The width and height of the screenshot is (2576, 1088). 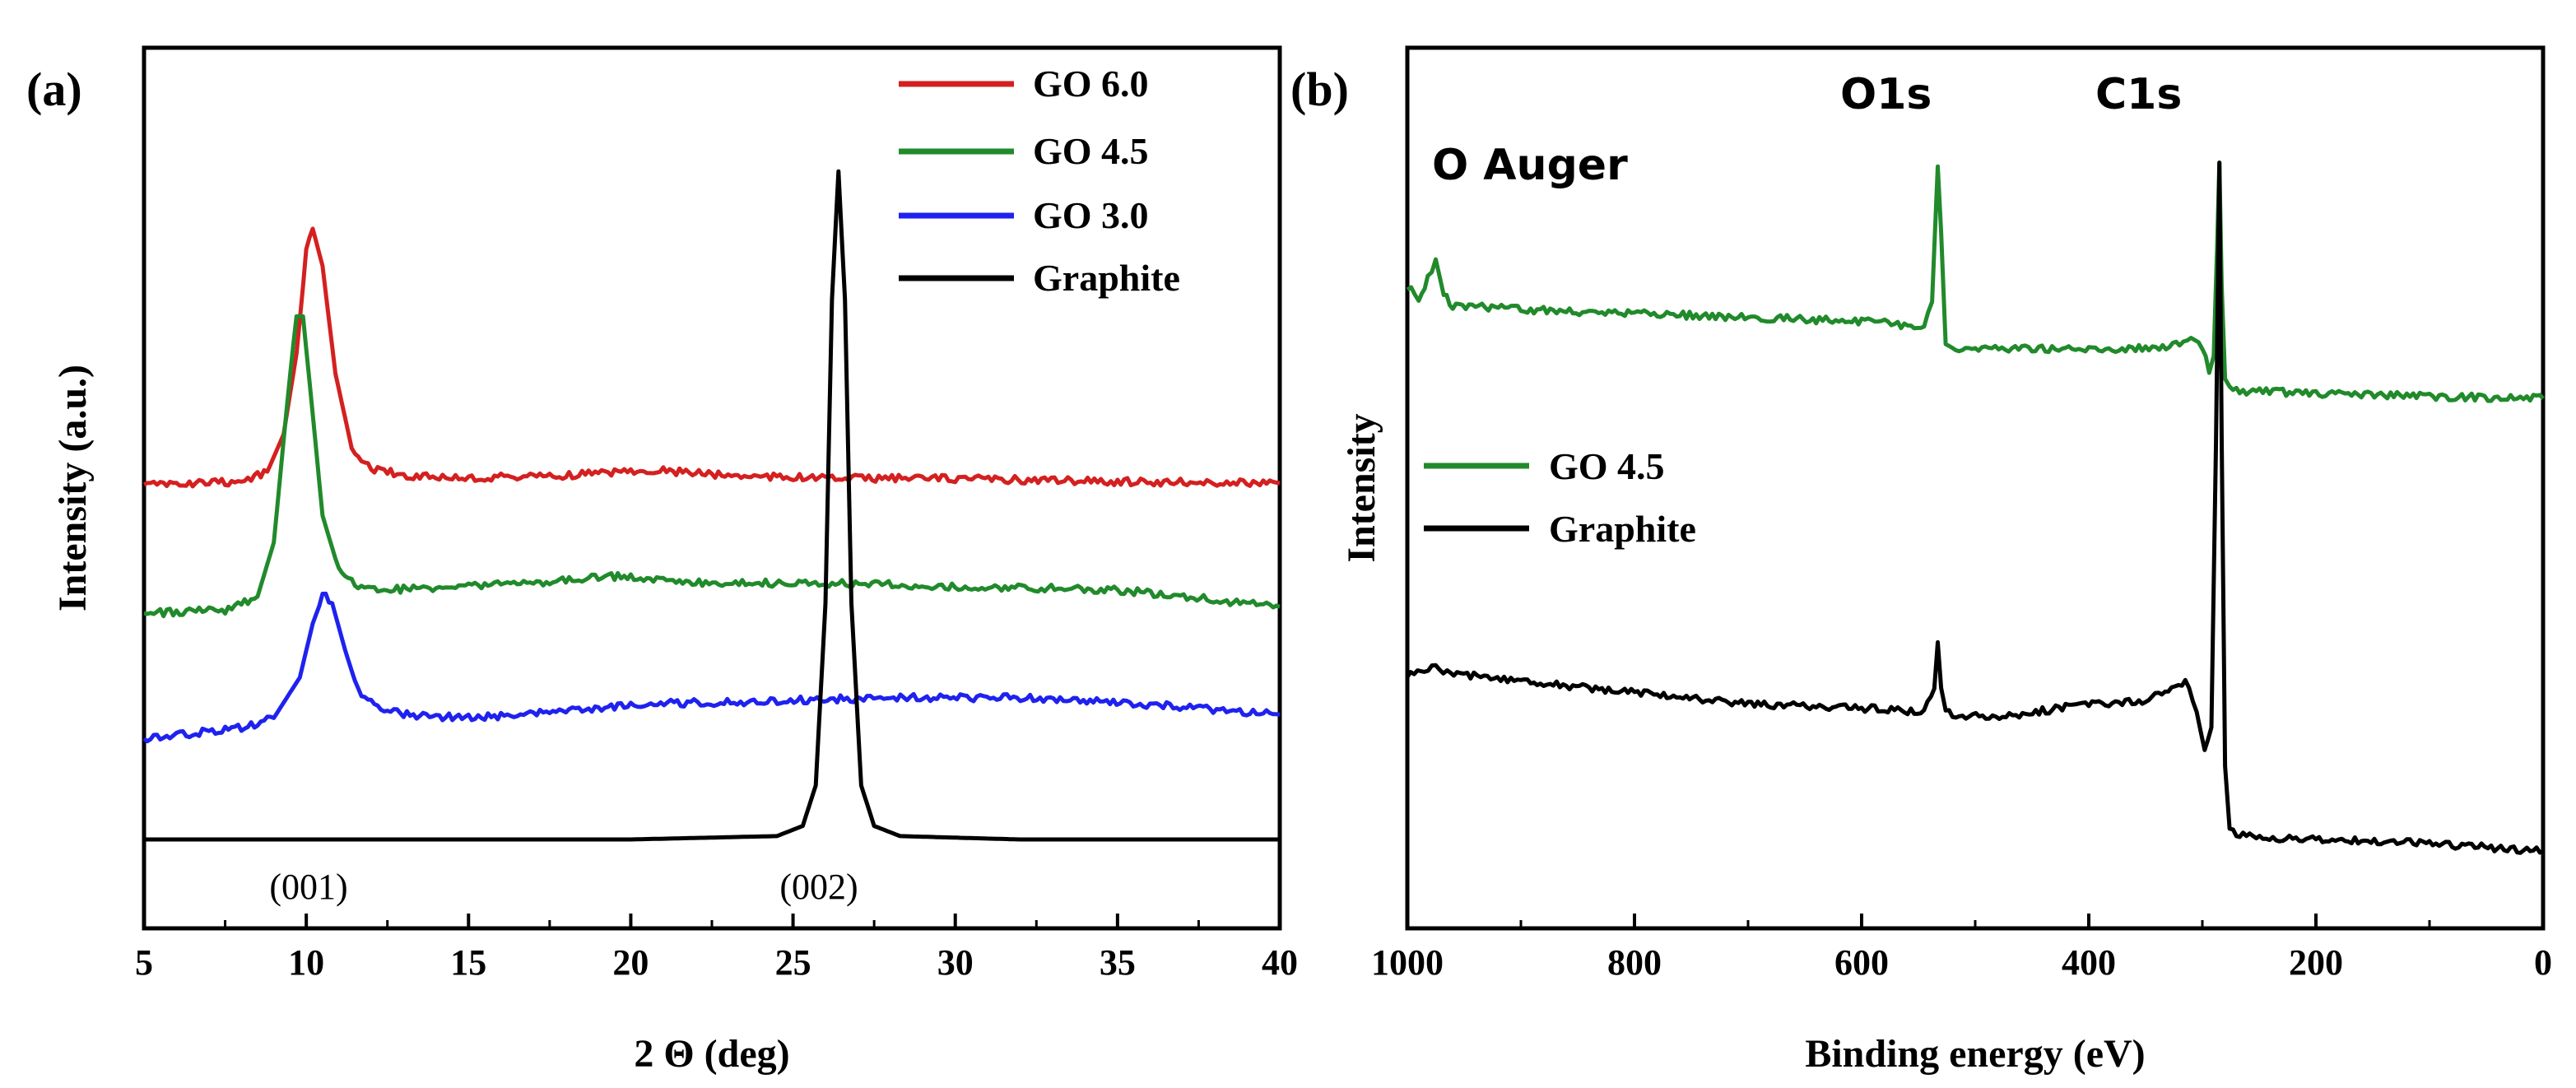 I want to click on legend-label-go-4-5: GO 4.5, so click(x=1091, y=151).